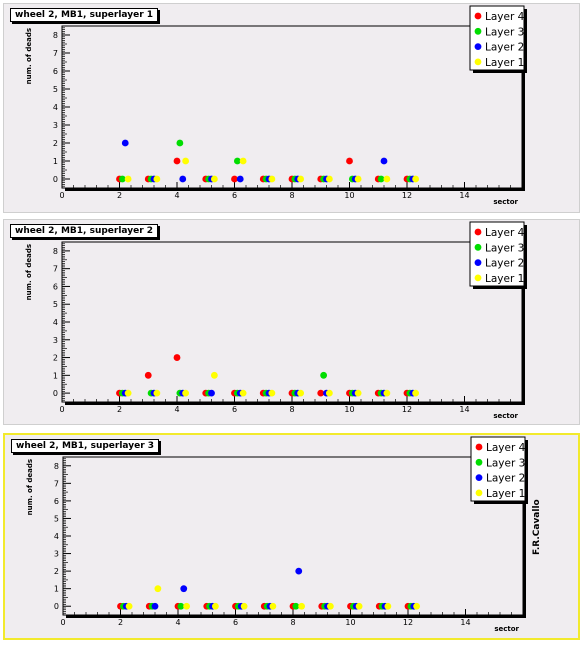 The image size is (587, 647). I want to click on pad-title-superlayer-3: wheel 2, MB1, superlayer 3, so click(85, 446).